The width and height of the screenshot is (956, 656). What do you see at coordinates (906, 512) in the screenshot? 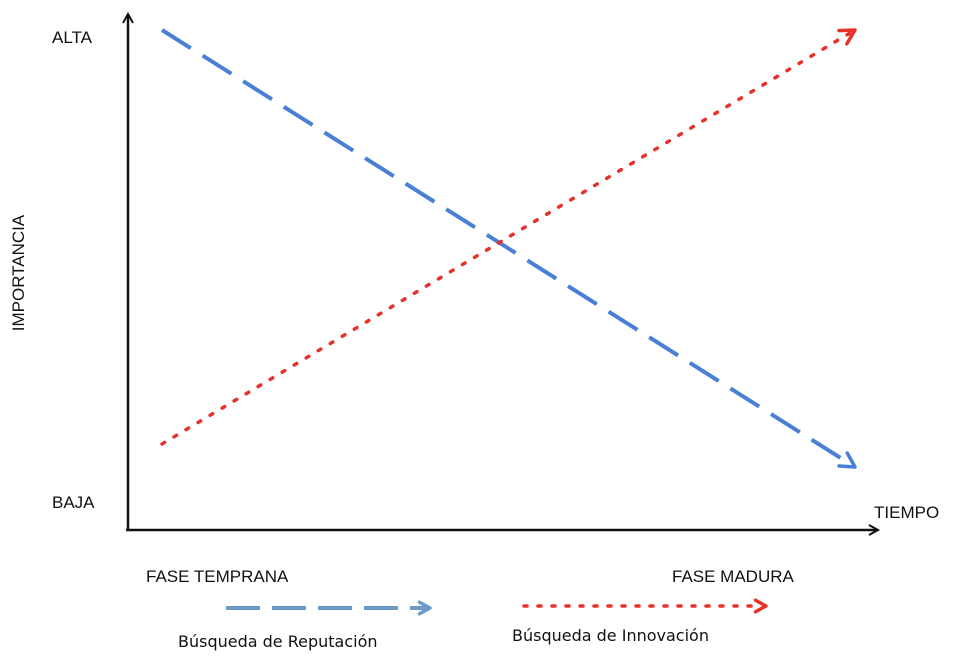
I see `x-axis-label: TIEMPO` at bounding box center [906, 512].